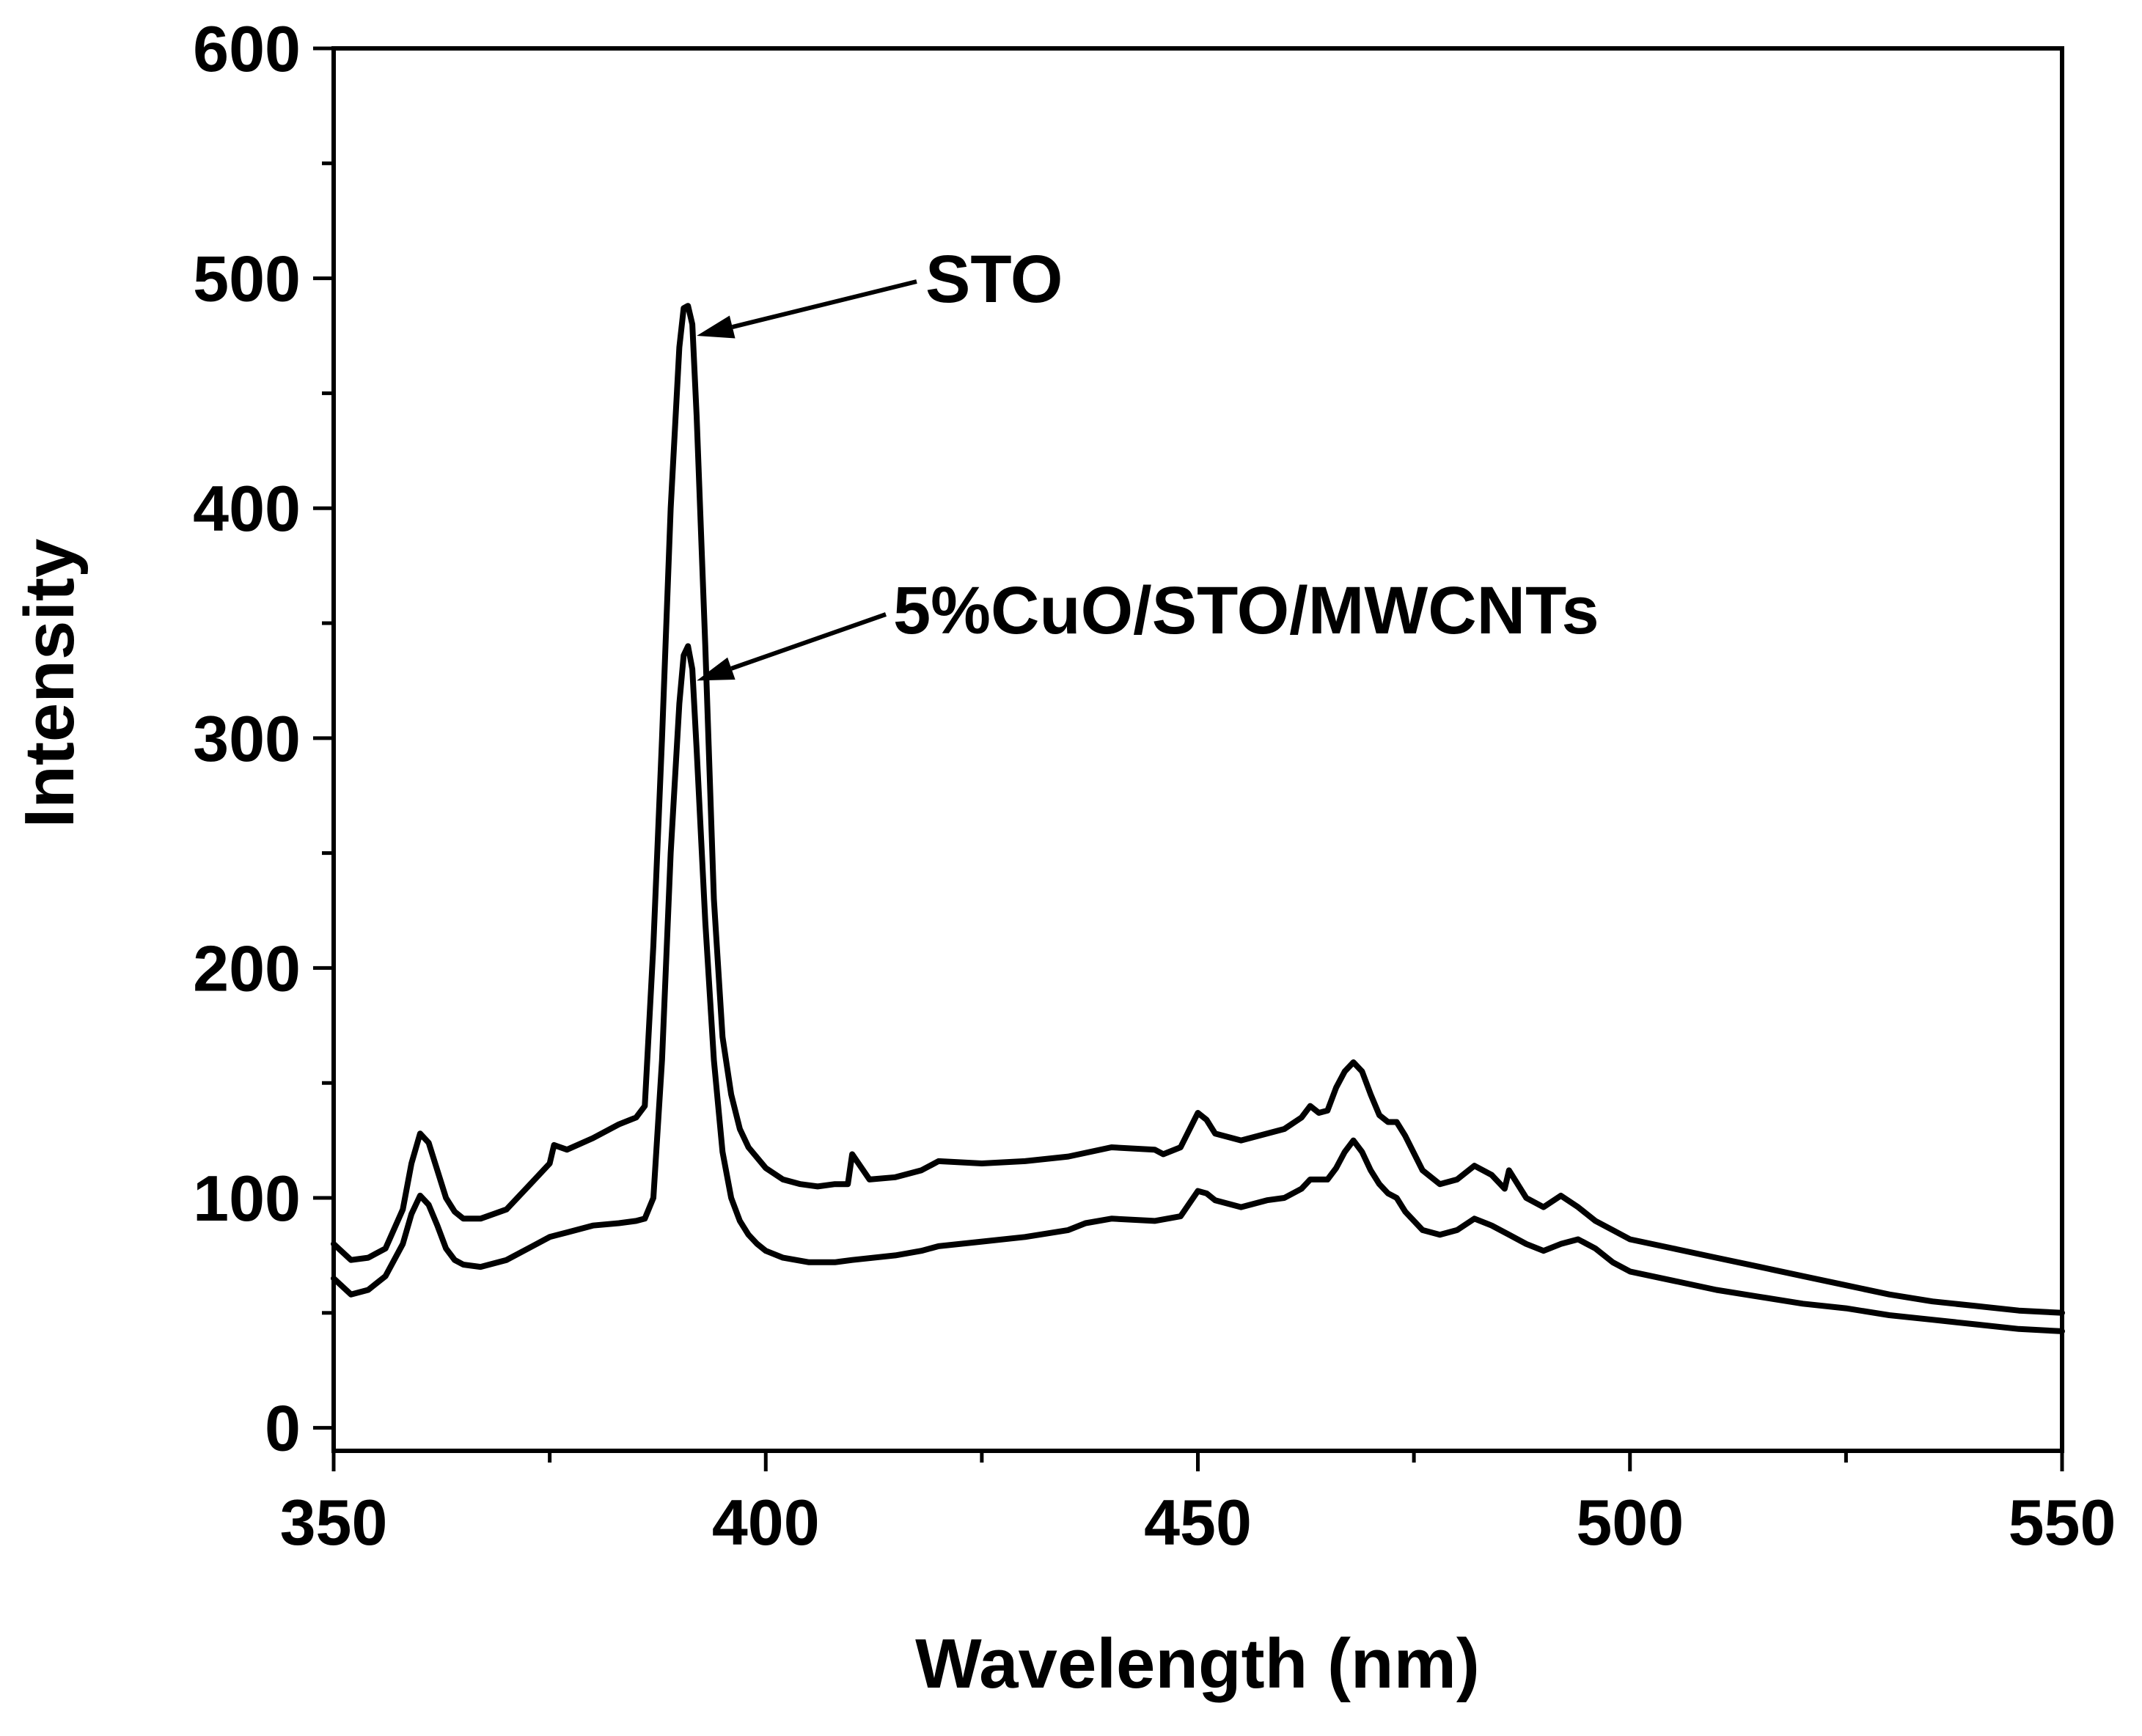 Image resolution: width=2142 pixels, height=1736 pixels. What do you see at coordinates (1246, 611) in the screenshot?
I see `annotation-label: 5%CuO/STO/MWCNTs` at bounding box center [1246, 611].